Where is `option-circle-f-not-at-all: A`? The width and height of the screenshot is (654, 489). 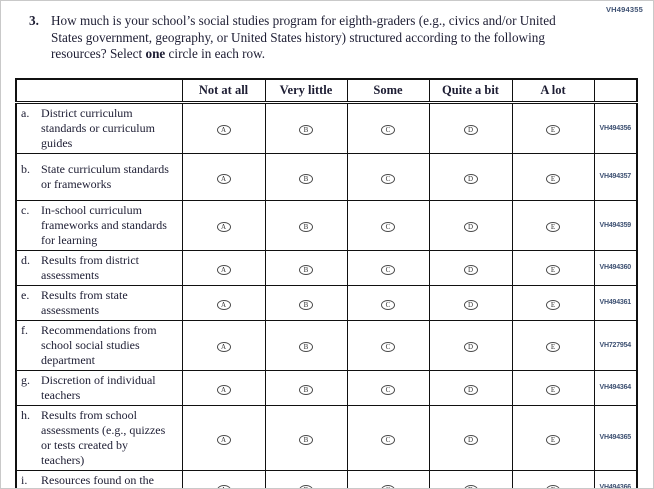 option-circle-f-not-at-all: A is located at coordinates (223, 347).